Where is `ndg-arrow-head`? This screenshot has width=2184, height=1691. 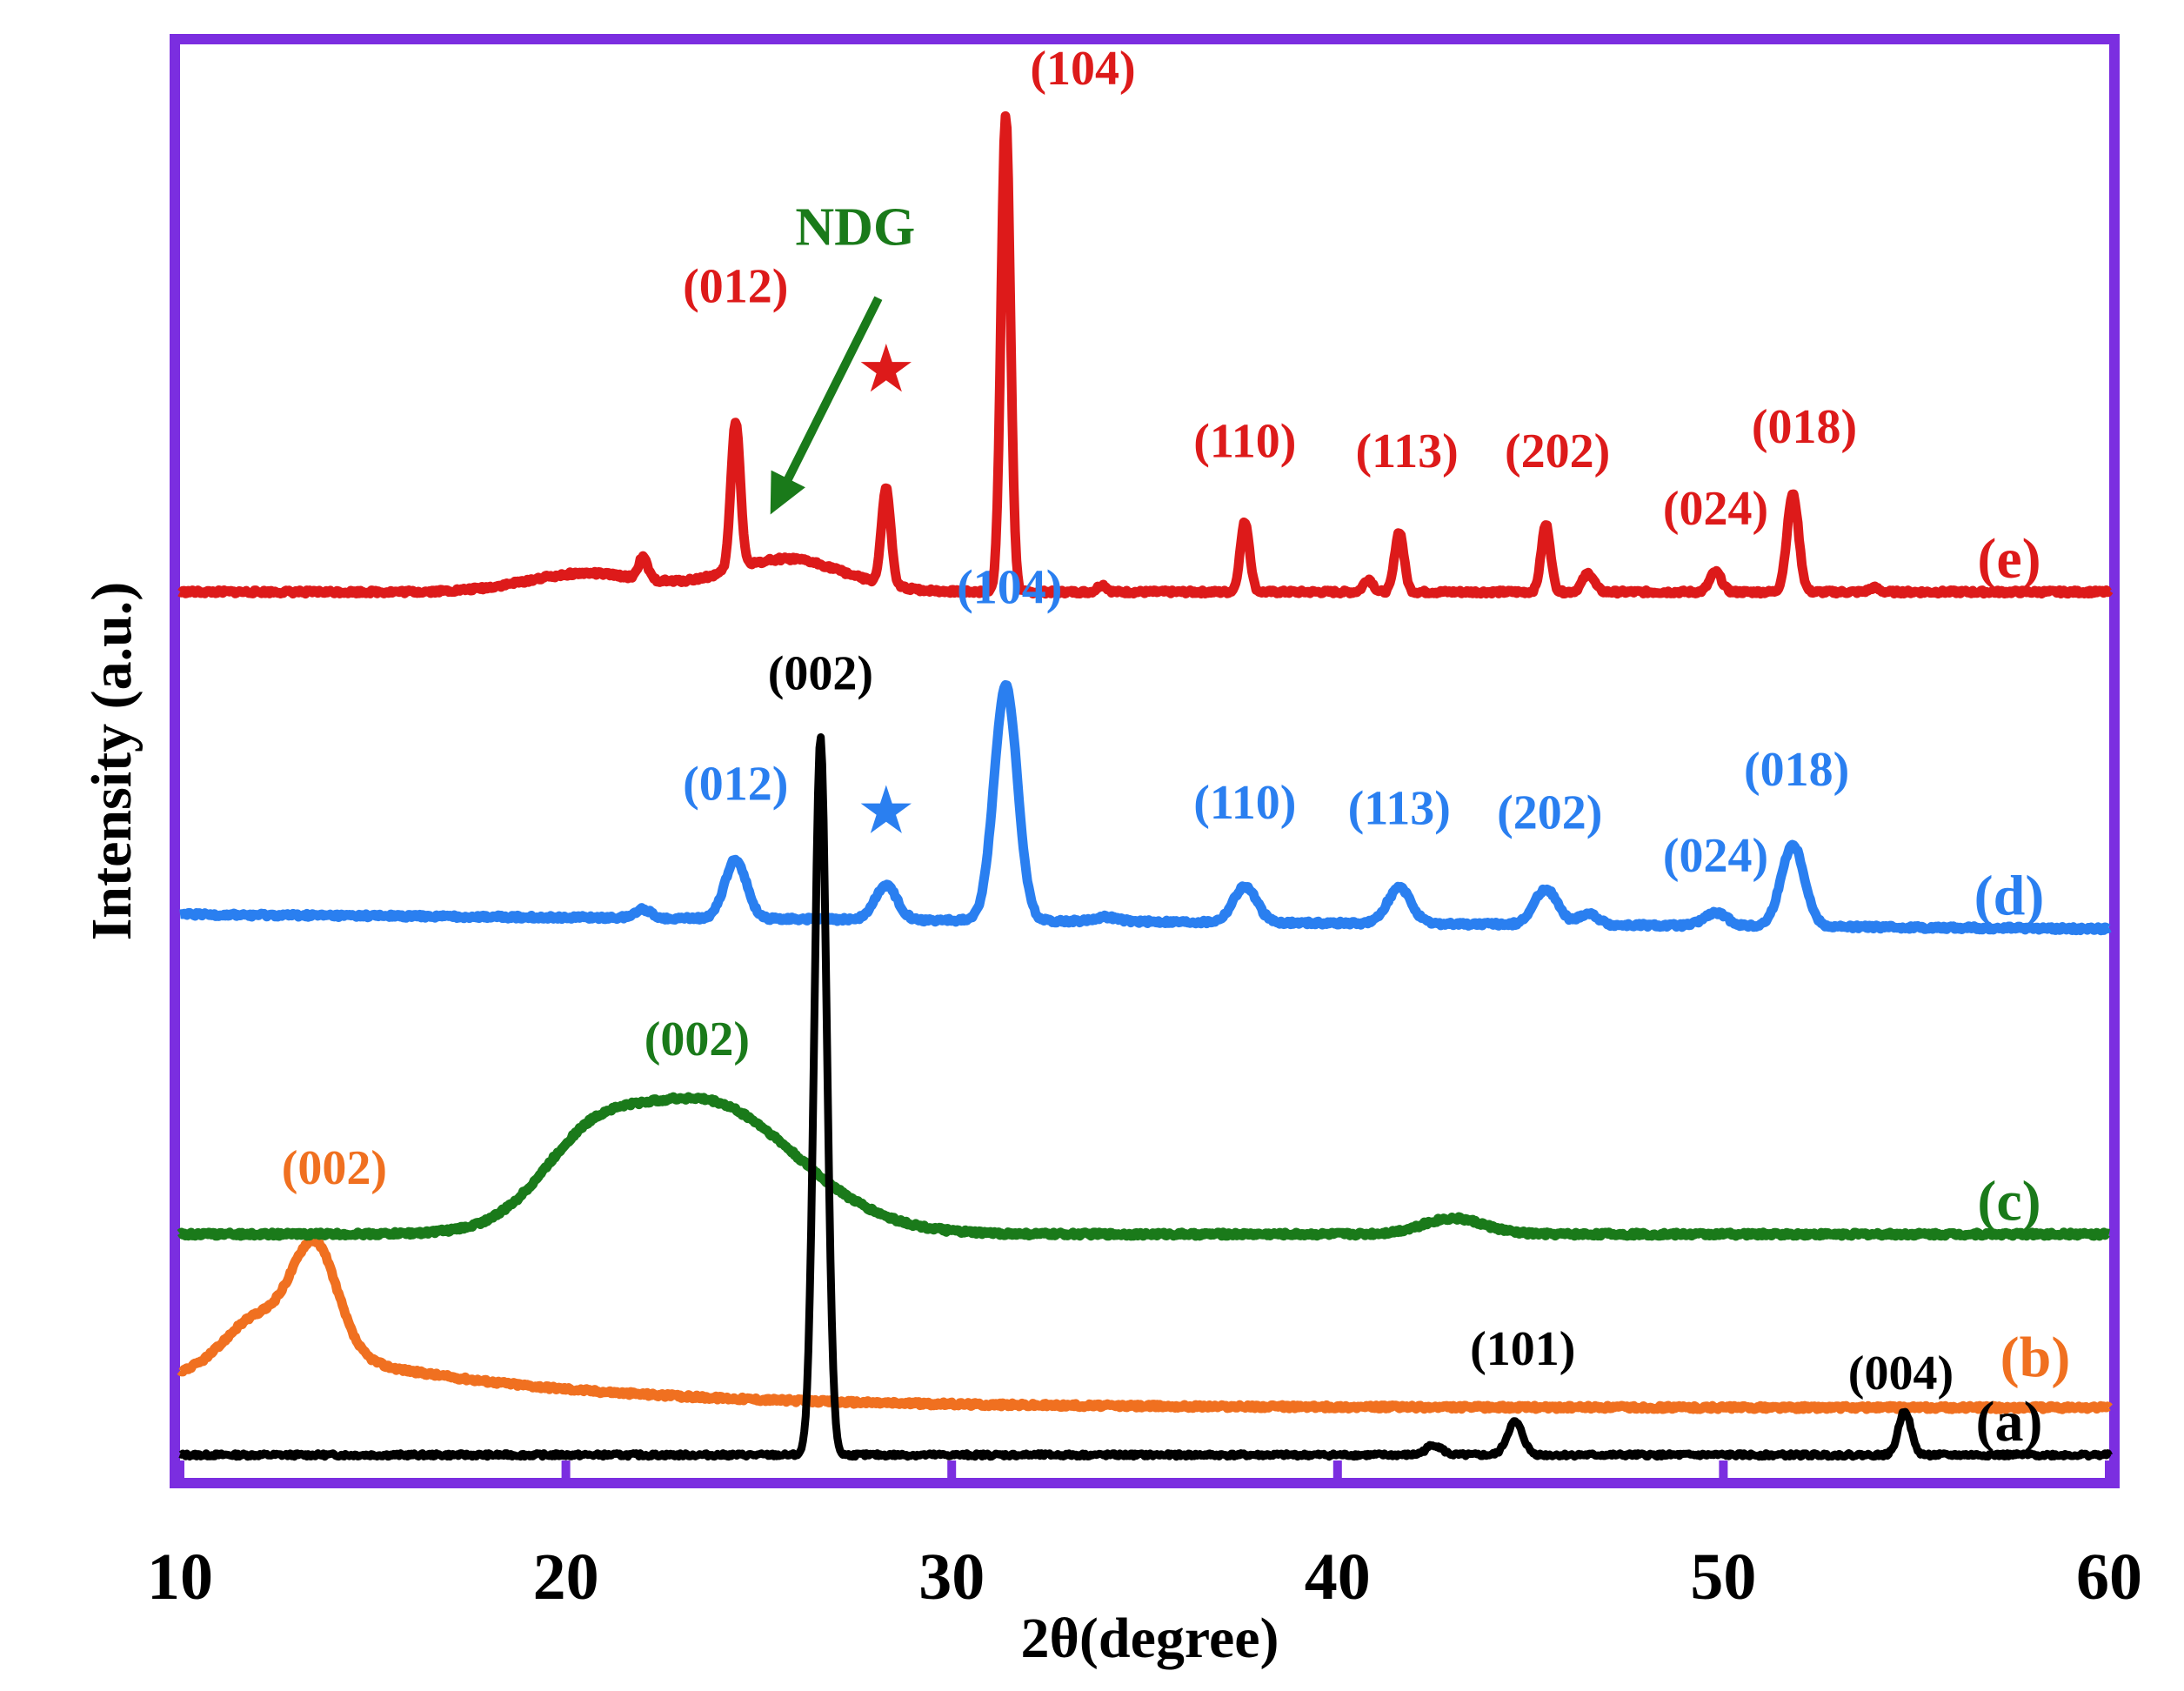
ndg-arrow-head is located at coordinates (787, 493).